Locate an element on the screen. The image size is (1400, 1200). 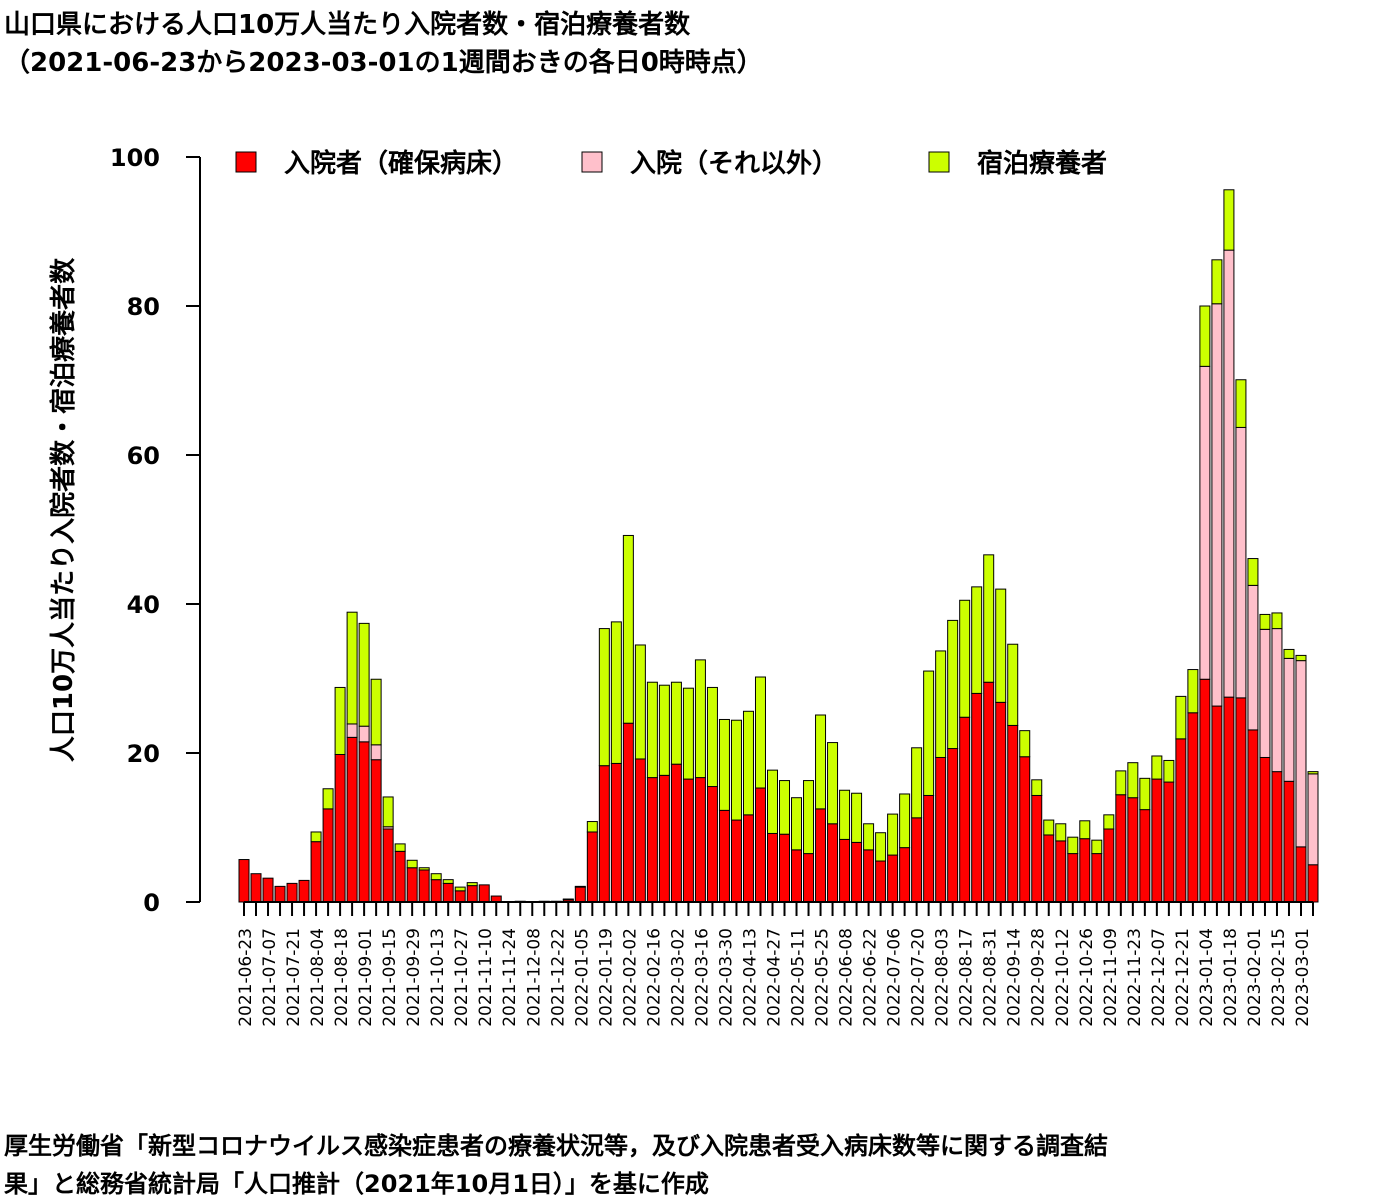
y-tick-label: 40 is located at coordinates (143, 605).